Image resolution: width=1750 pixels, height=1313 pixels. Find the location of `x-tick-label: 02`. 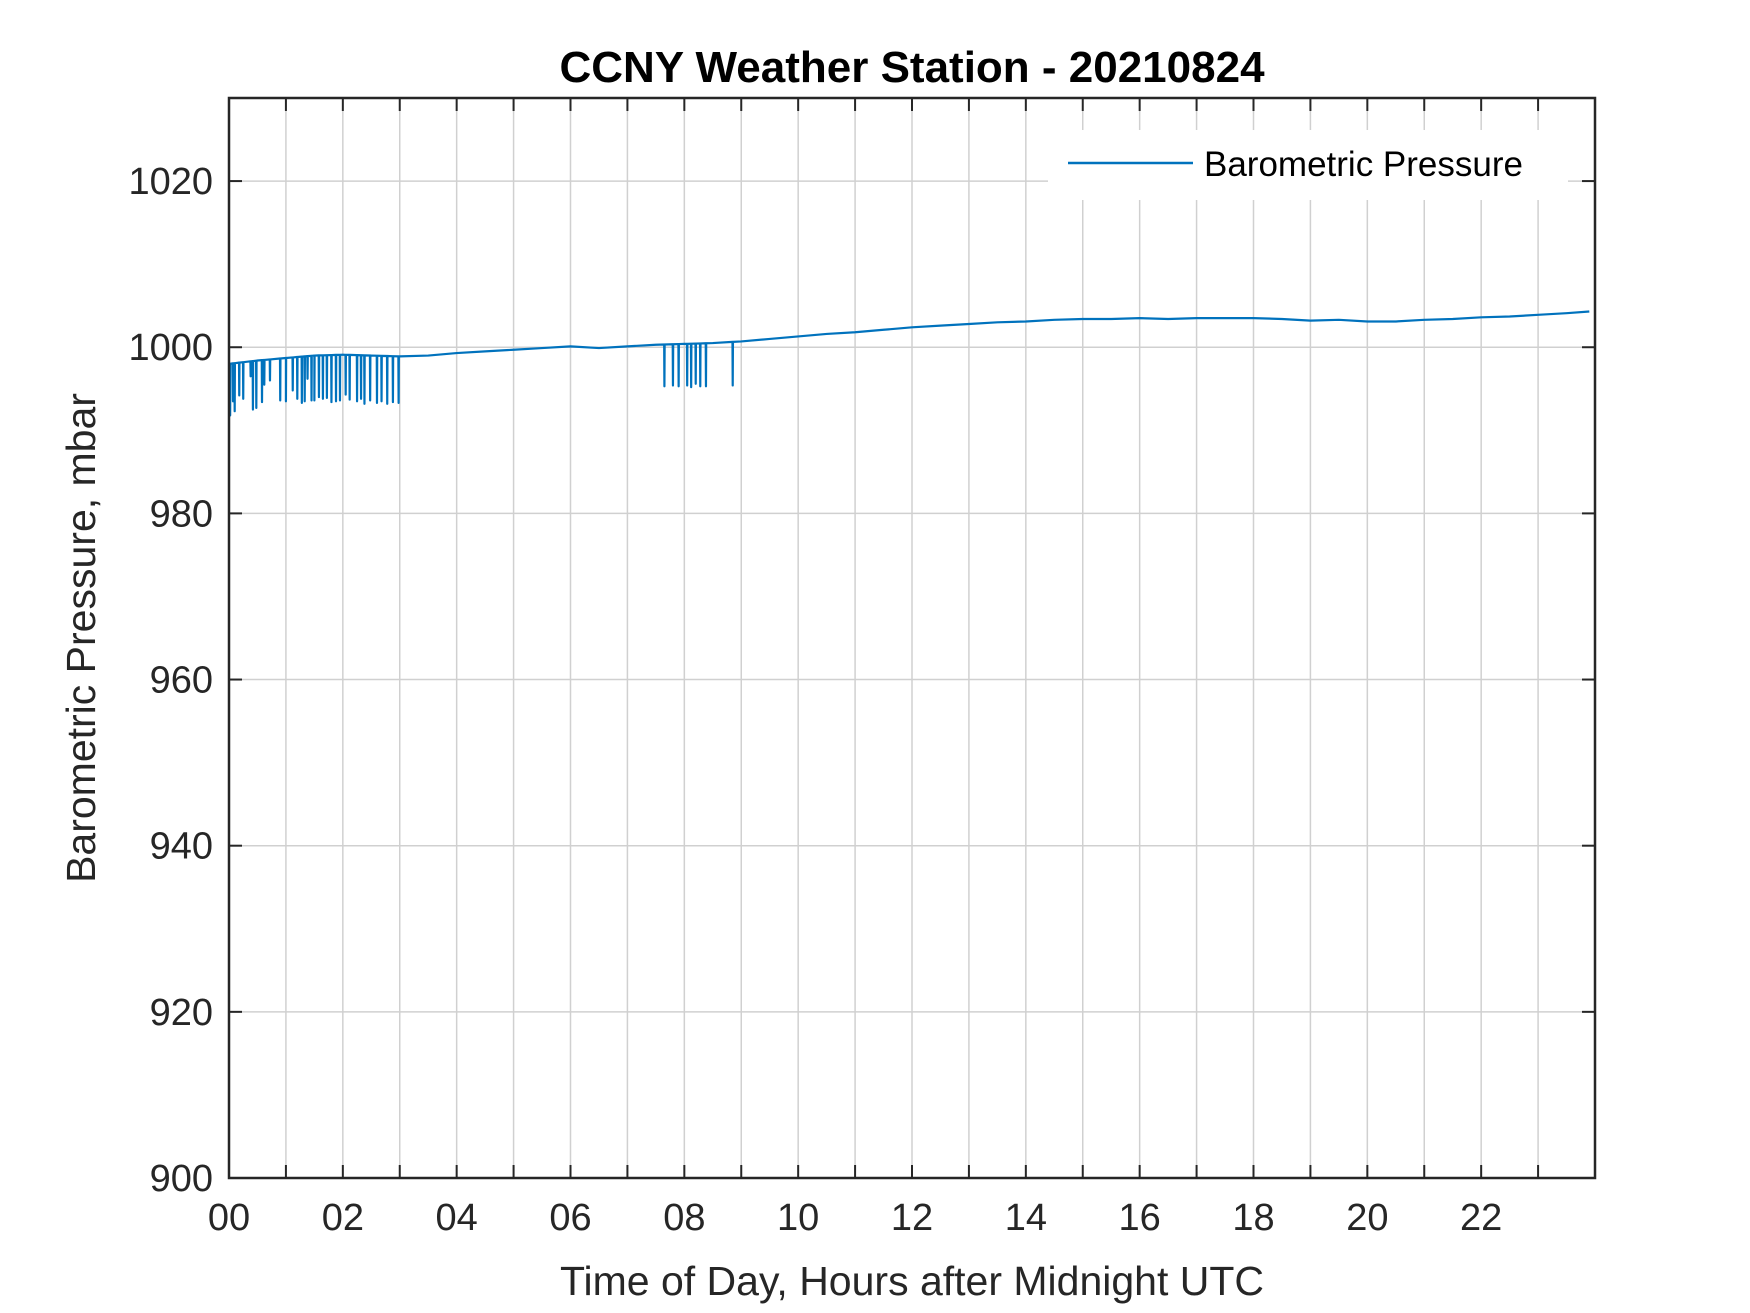

x-tick-label: 02 is located at coordinates (343, 1218).